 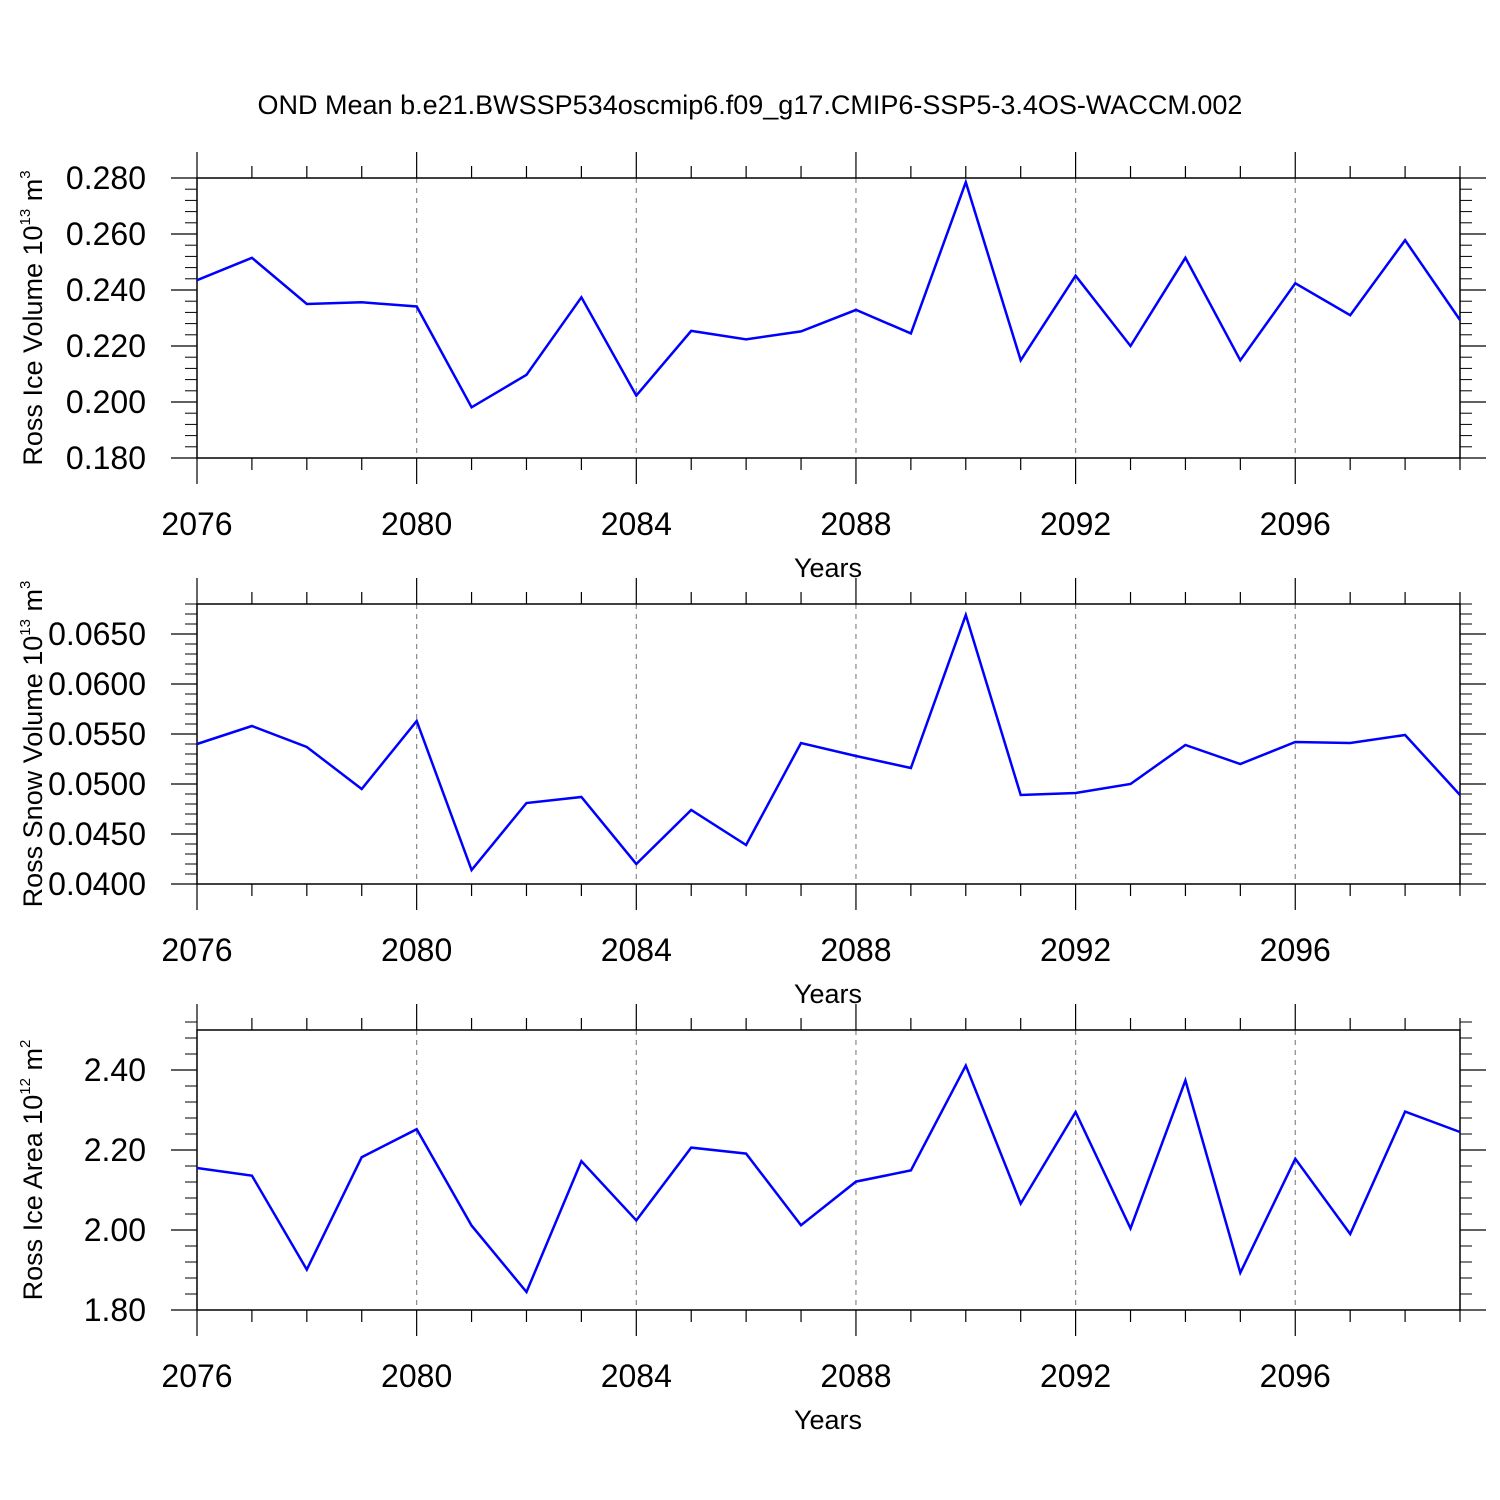 What do you see at coordinates (106, 290) in the screenshot?
I see `y-tick-label: 0.240` at bounding box center [106, 290].